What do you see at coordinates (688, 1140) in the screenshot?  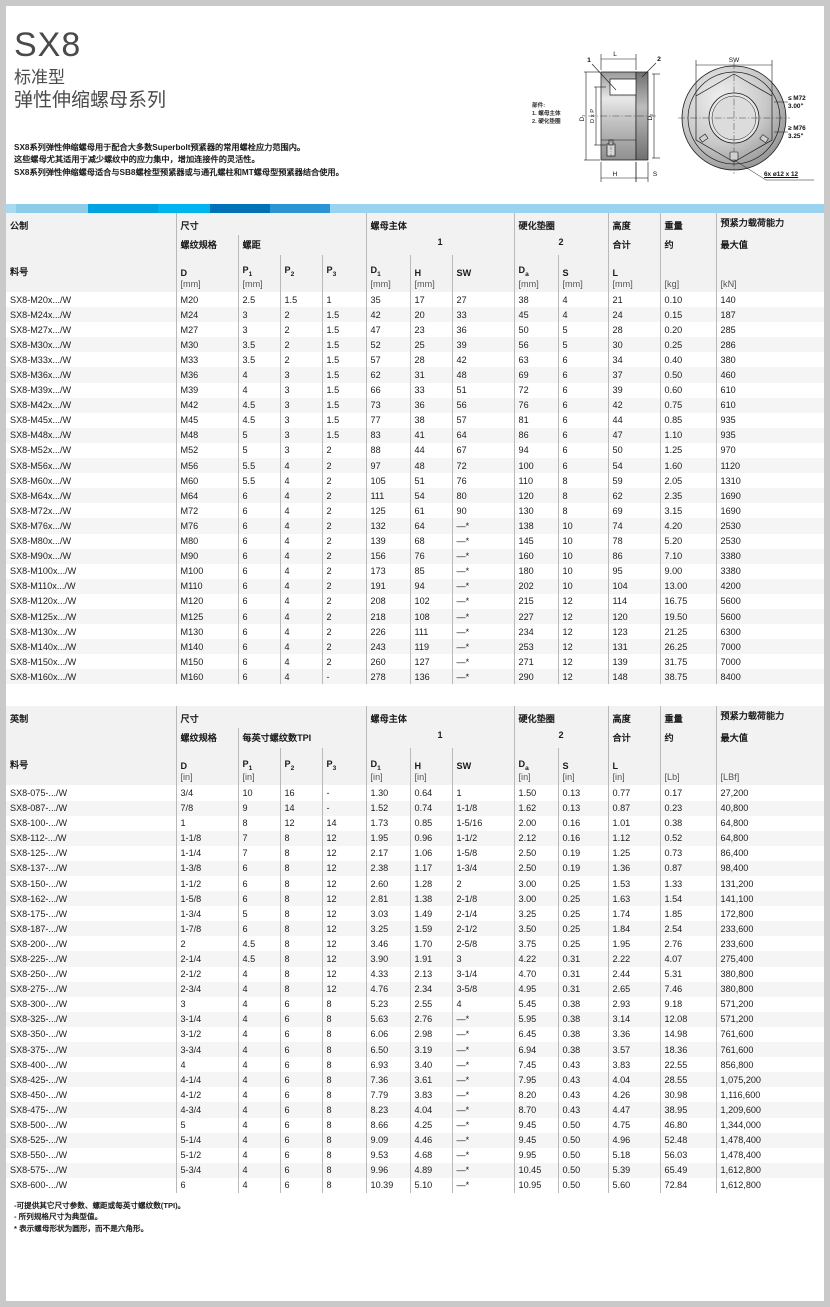 I see `cell-value: 52.48` at bounding box center [688, 1140].